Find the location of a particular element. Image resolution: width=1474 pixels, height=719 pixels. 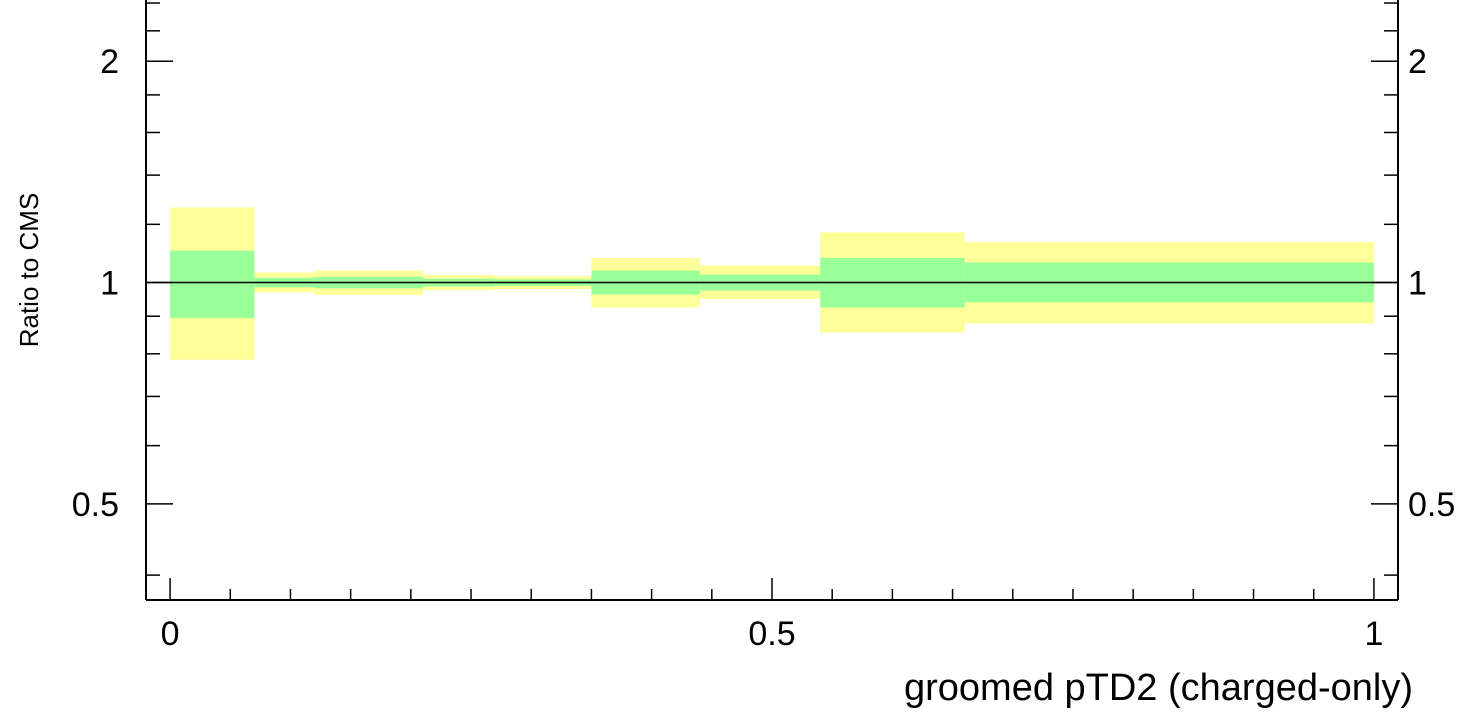

x-axis-title: groomed pTD2 (charged-only) is located at coordinates (1158, 688).